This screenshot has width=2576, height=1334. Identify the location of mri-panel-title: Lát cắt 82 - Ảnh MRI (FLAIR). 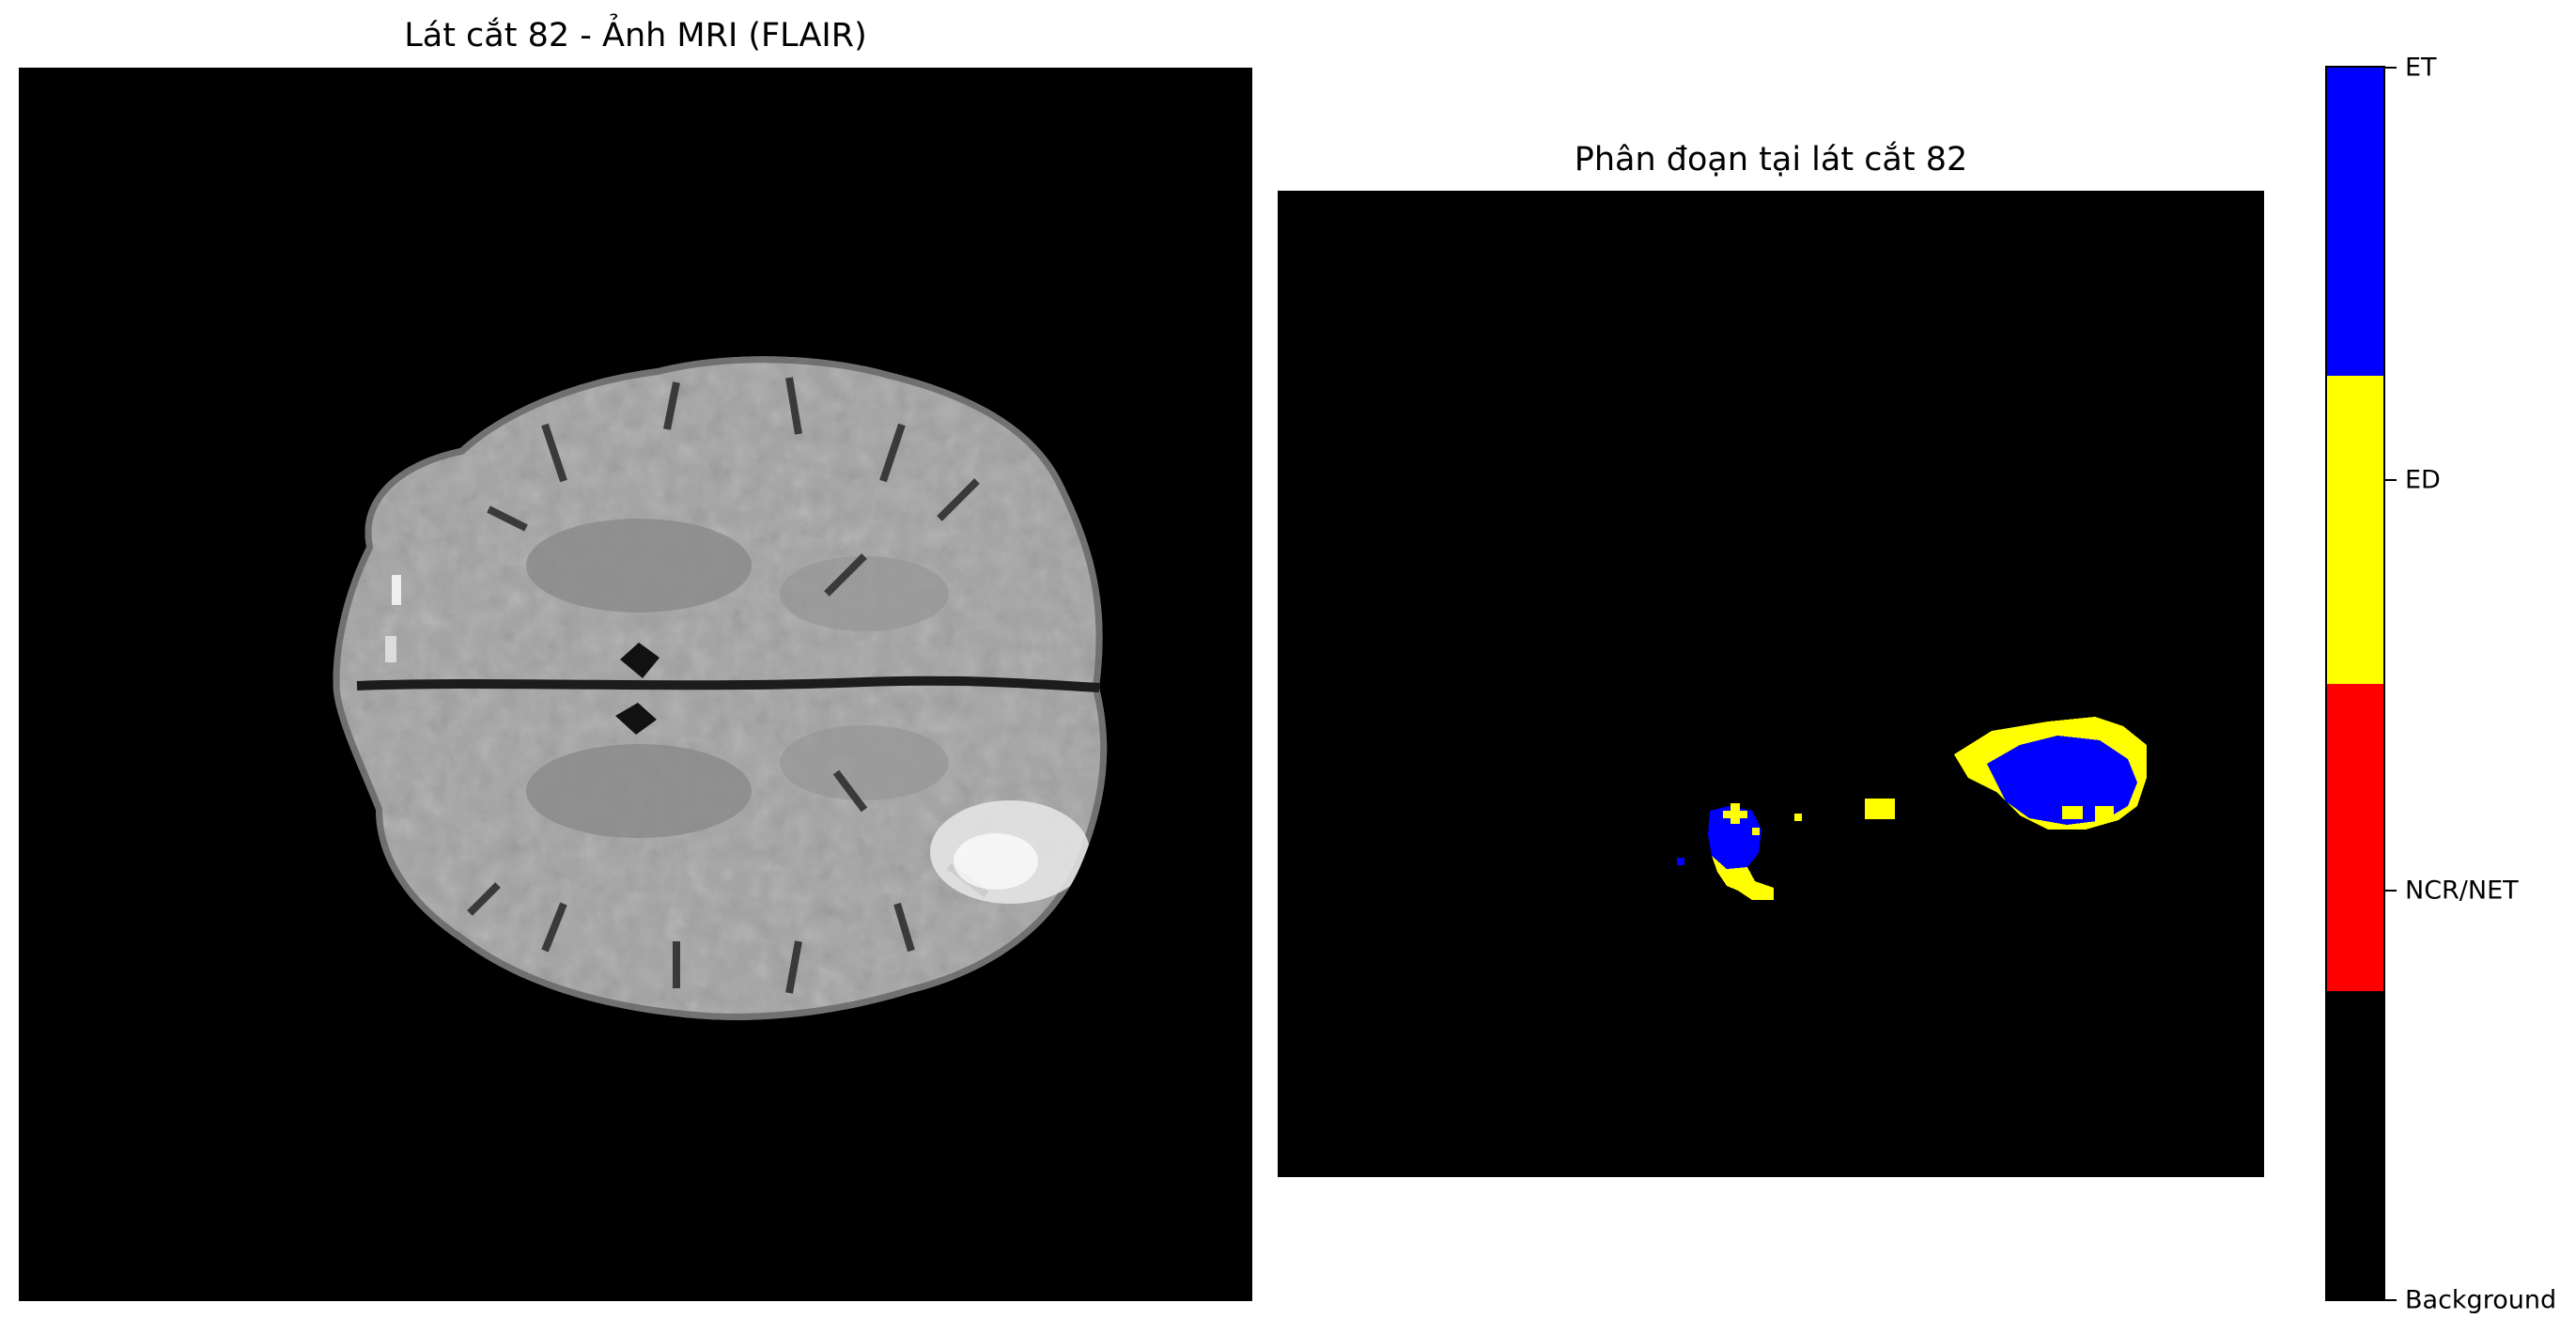
(636, 35).